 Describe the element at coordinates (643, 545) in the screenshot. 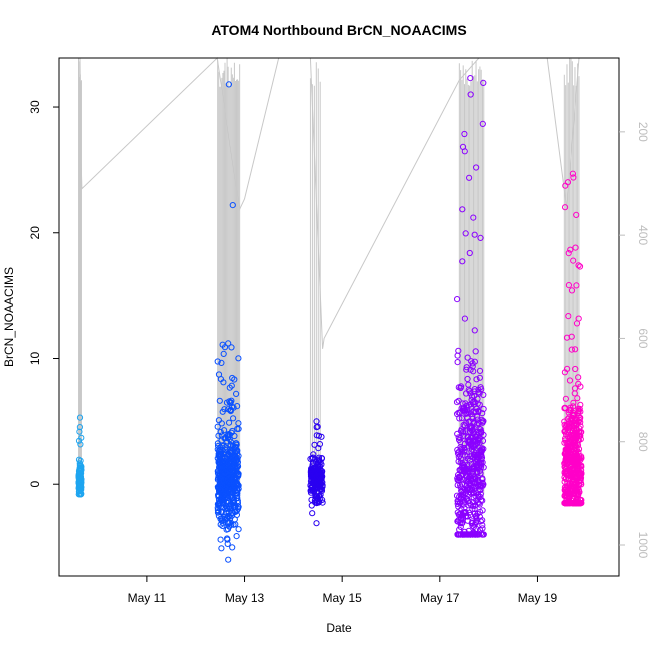

I see `y2-tick-label: 1000` at that location.